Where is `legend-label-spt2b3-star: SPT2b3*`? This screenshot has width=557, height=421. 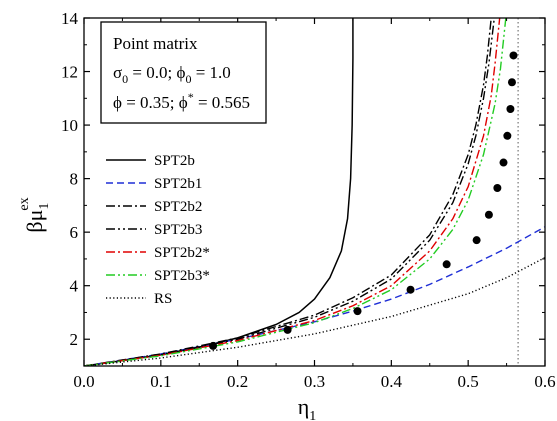 legend-label-spt2b3-star: SPT2b3* is located at coordinates (182, 276).